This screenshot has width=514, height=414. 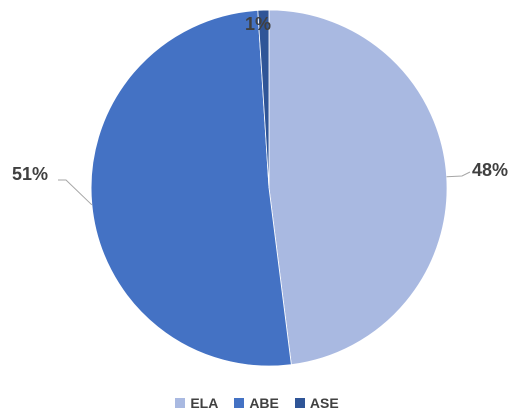 I want to click on data-label-abe: 51%, so click(x=30, y=174).